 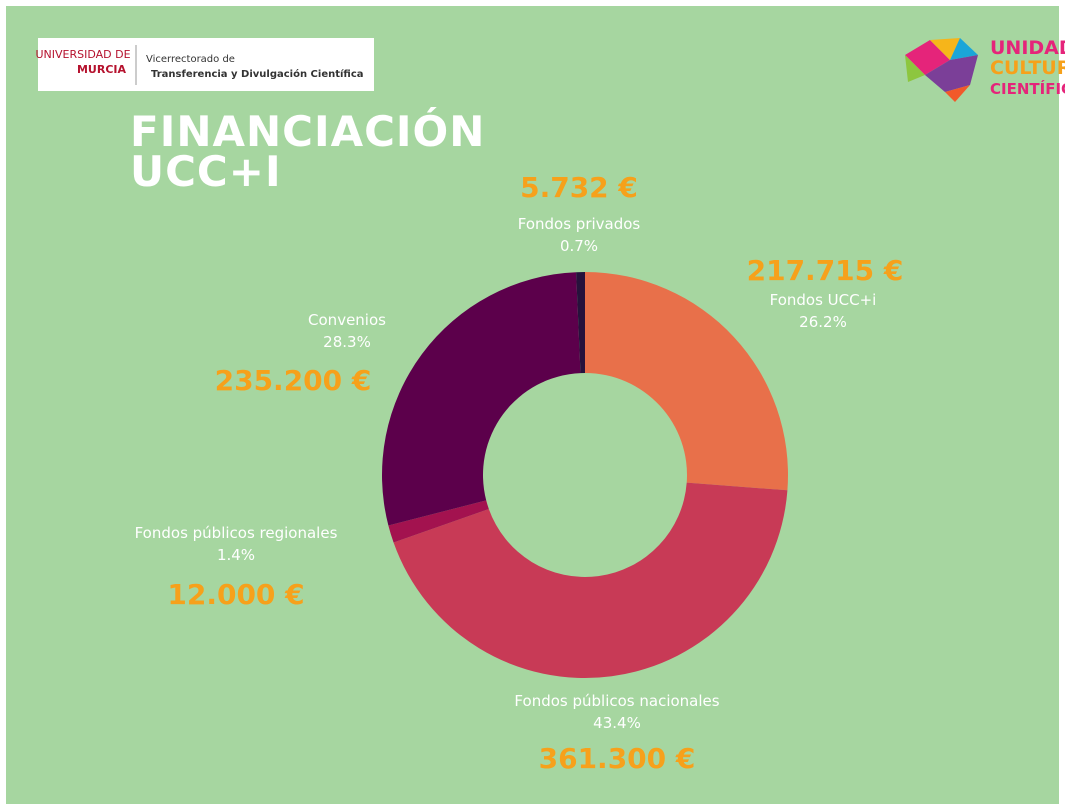 I want to click on university-name: MURCIA, so click(x=102, y=69).